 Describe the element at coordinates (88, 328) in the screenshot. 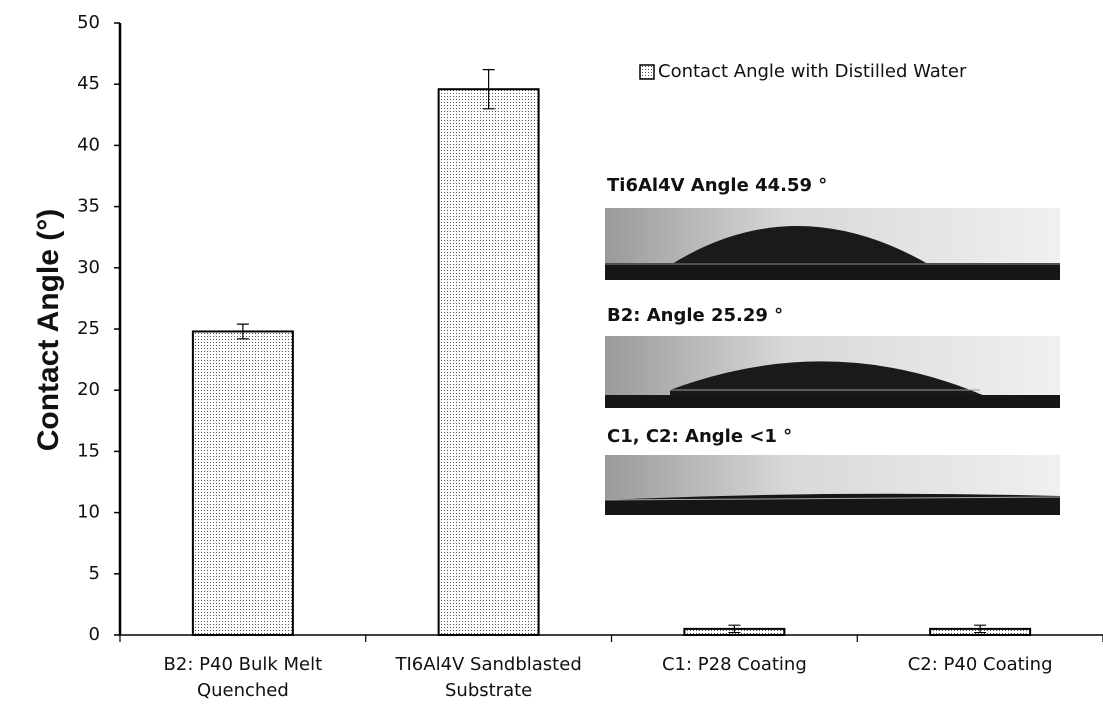

I see `y-tick-label: 25` at that location.